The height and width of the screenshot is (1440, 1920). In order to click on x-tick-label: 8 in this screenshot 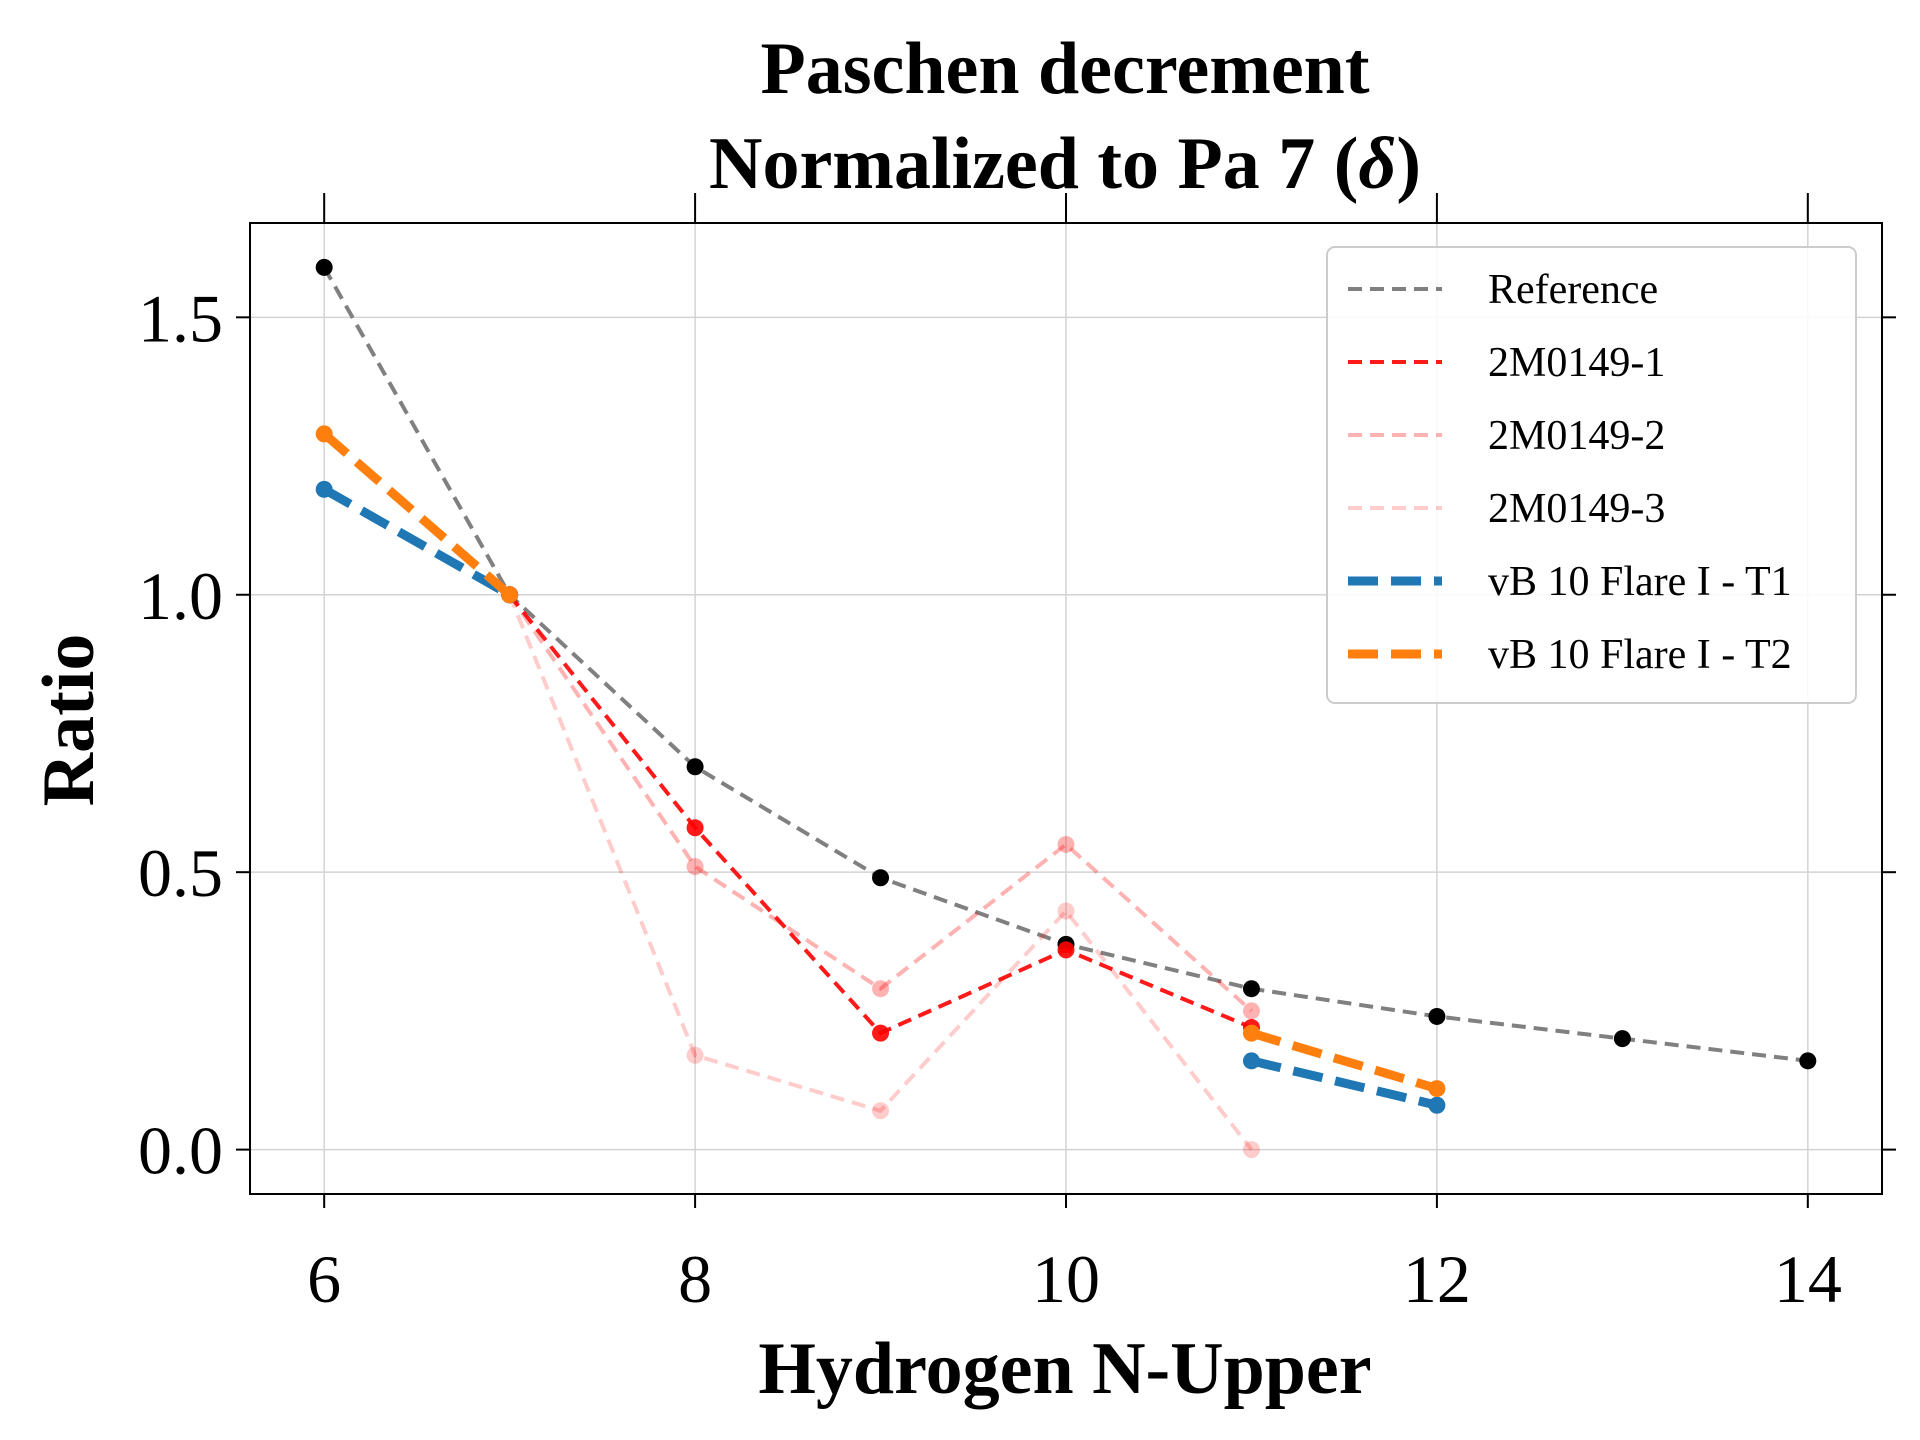, I will do `click(695, 1279)`.